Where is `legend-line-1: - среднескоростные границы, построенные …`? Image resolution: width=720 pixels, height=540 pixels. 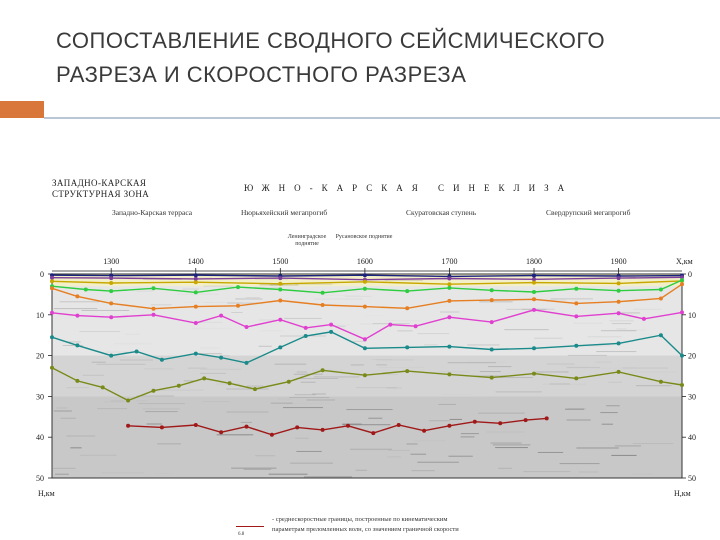 legend-line-1: - среднескоростные границы, построенные … is located at coordinates (360, 519).